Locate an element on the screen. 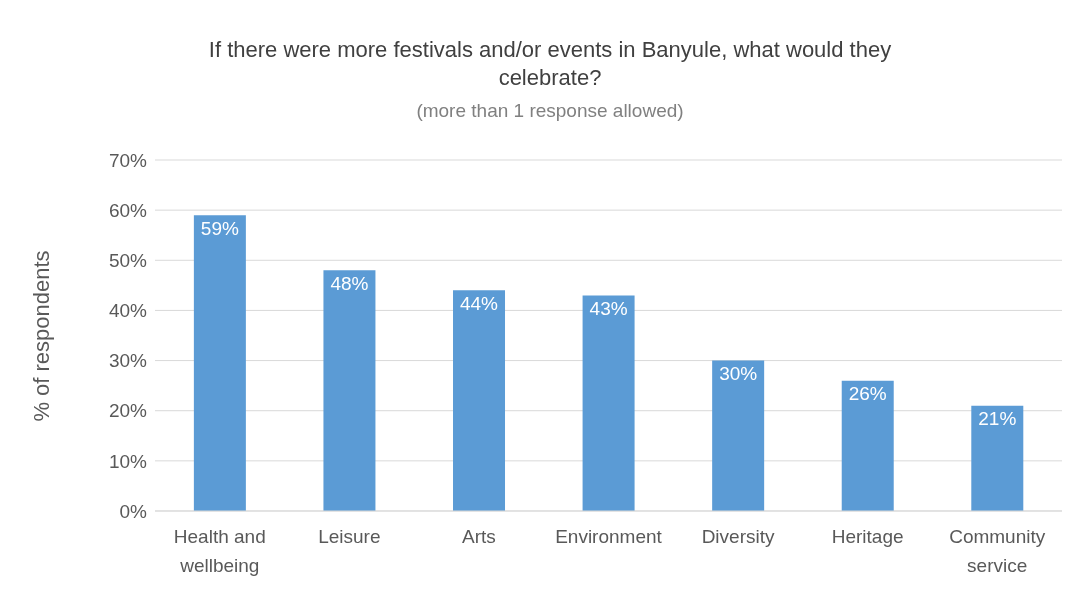  y-axis-title: % of respondents is located at coordinates (42, 336).